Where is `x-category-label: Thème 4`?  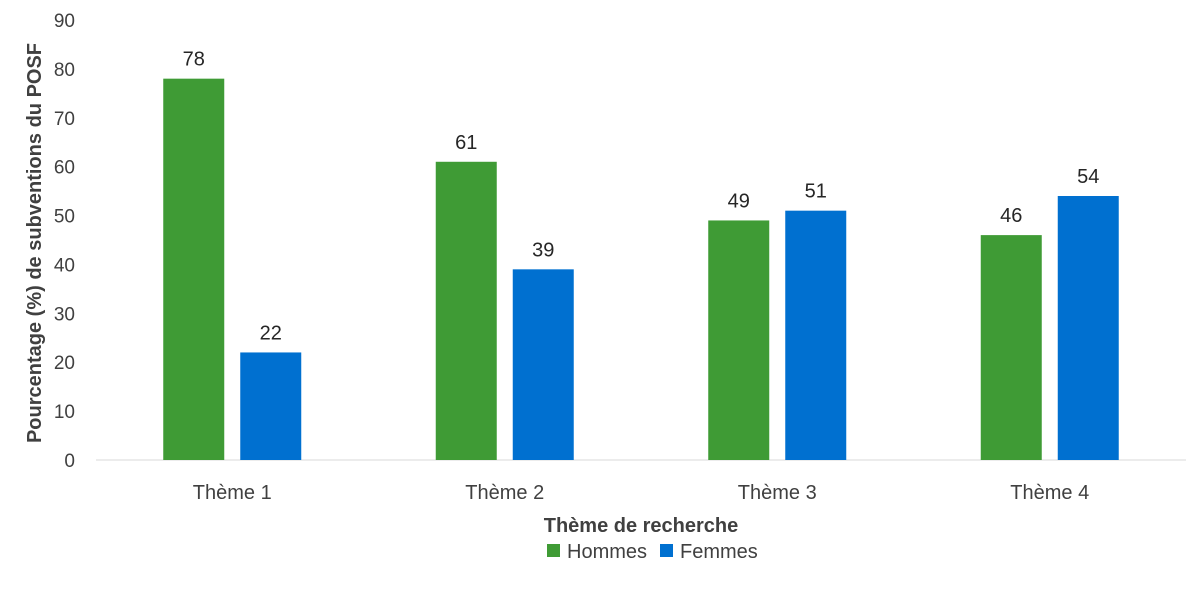 x-category-label: Thème 4 is located at coordinates (1049, 493).